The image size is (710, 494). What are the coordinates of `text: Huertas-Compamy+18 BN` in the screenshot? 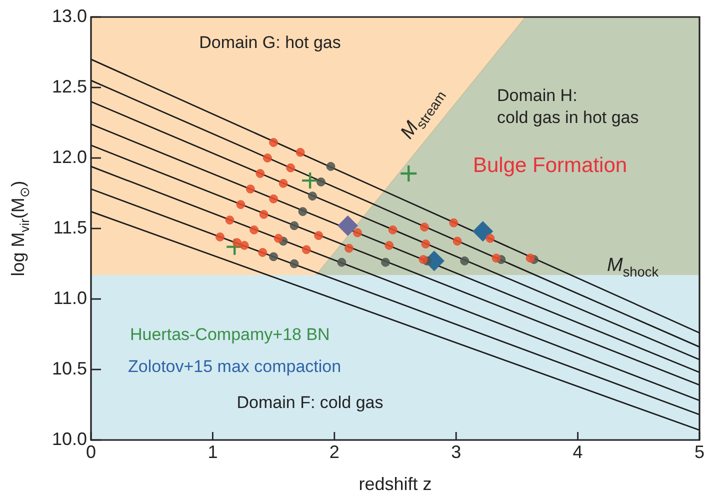 It's located at (230, 334).